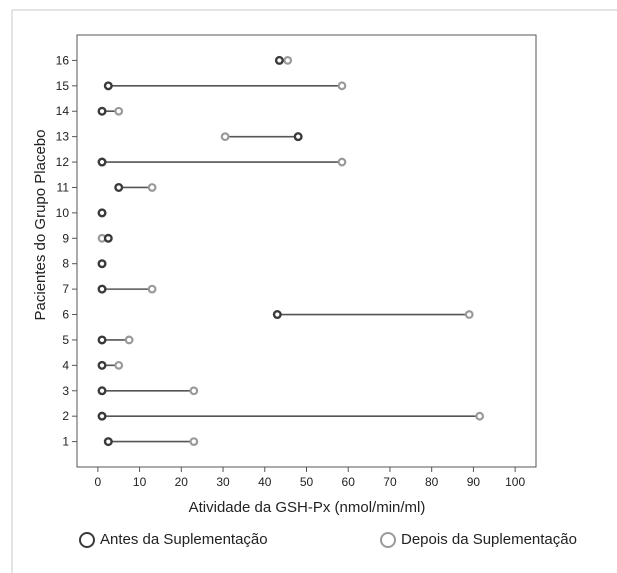  What do you see at coordinates (388, 539) in the screenshot?
I see `legend-marker-after-icon` at bounding box center [388, 539].